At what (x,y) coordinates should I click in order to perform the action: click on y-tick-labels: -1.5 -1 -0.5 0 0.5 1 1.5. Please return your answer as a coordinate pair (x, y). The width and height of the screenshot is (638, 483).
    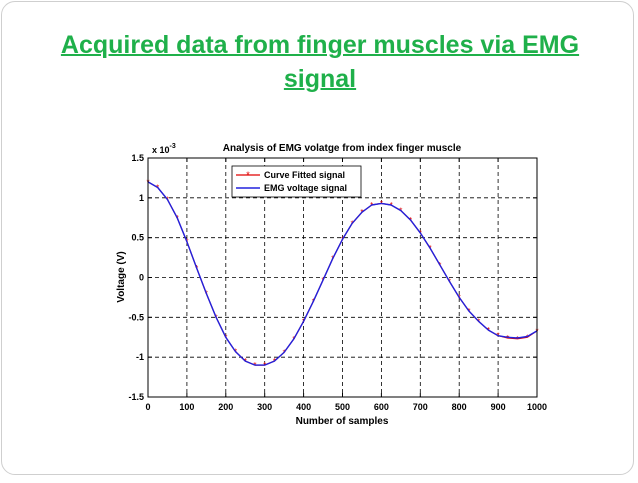
    Looking at the image, I should click on (136, 277).